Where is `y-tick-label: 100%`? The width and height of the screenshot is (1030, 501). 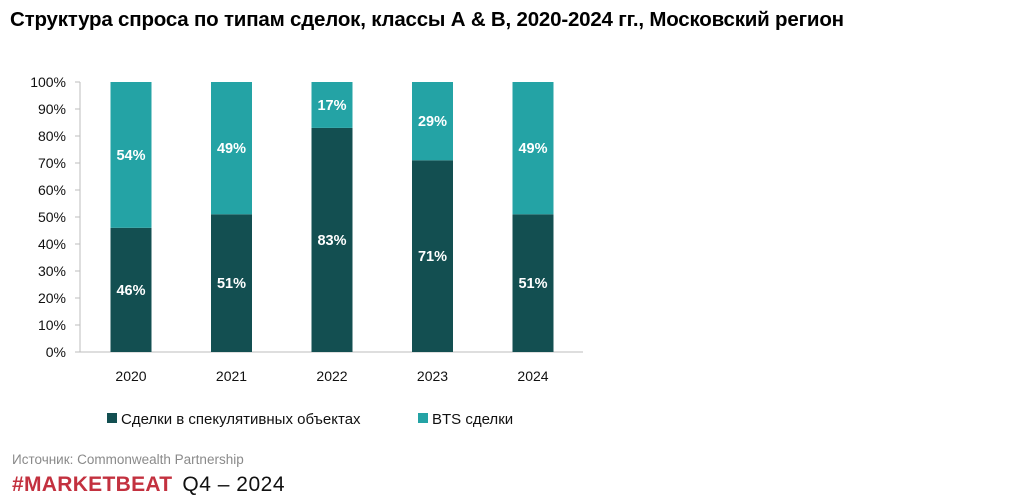 y-tick-label: 100% is located at coordinates (48, 82).